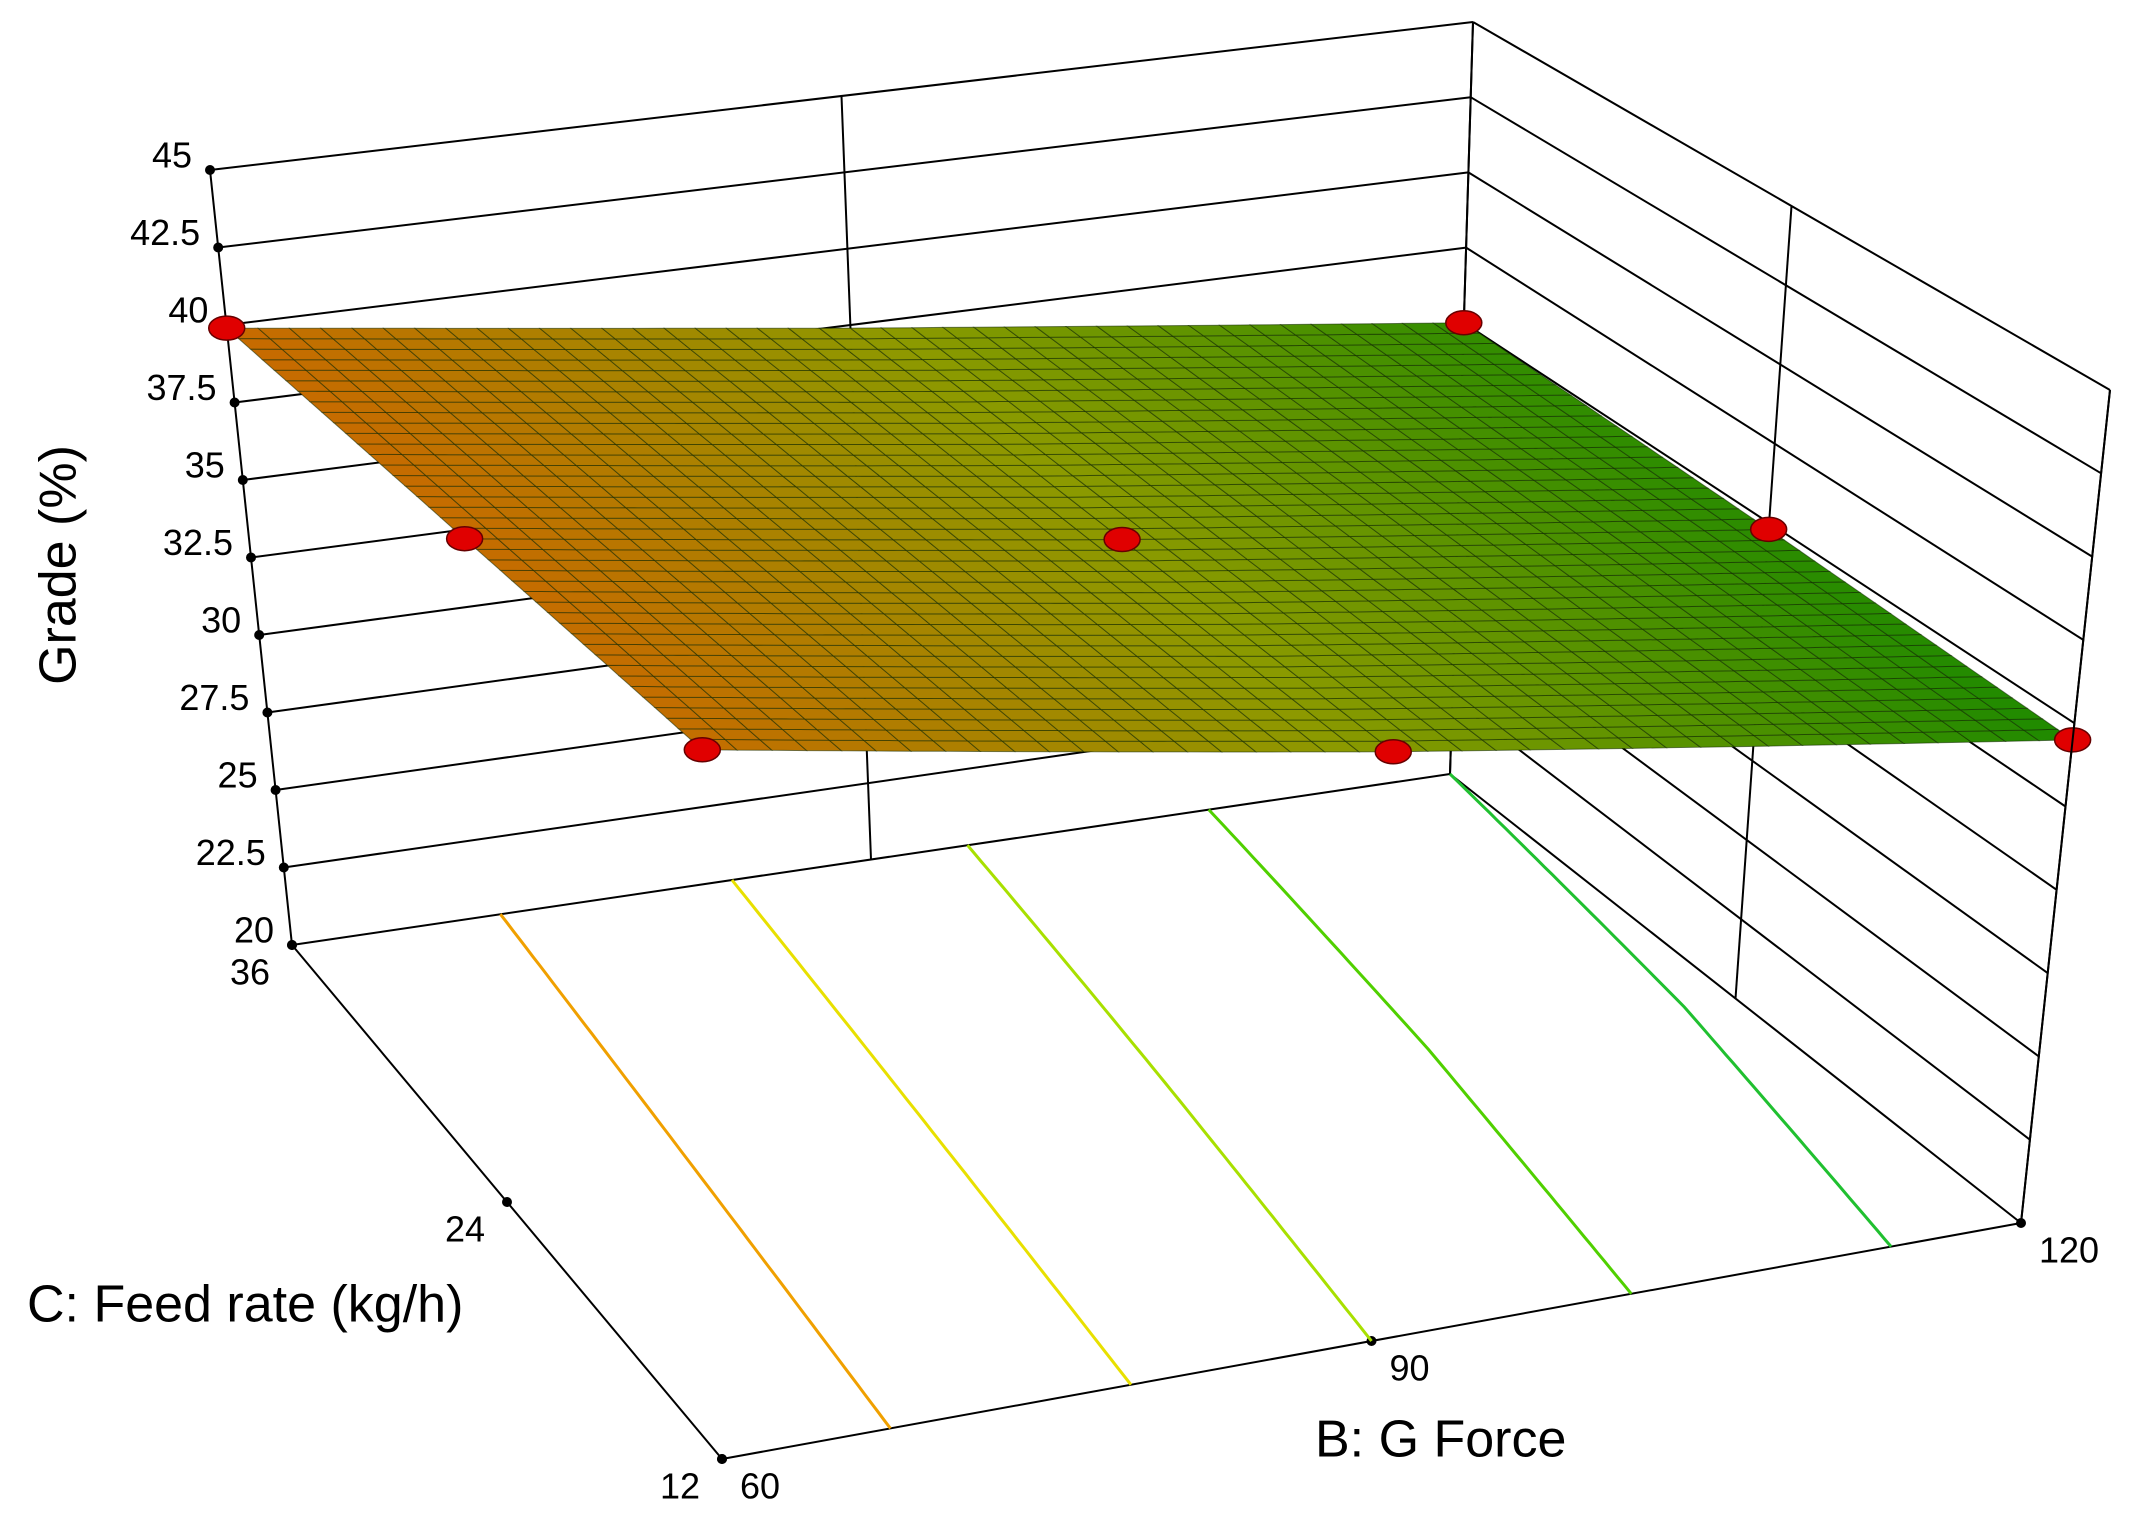 The image size is (2147, 1532). What do you see at coordinates (221, 620) in the screenshot?
I see `z-tick-label: 30` at bounding box center [221, 620].